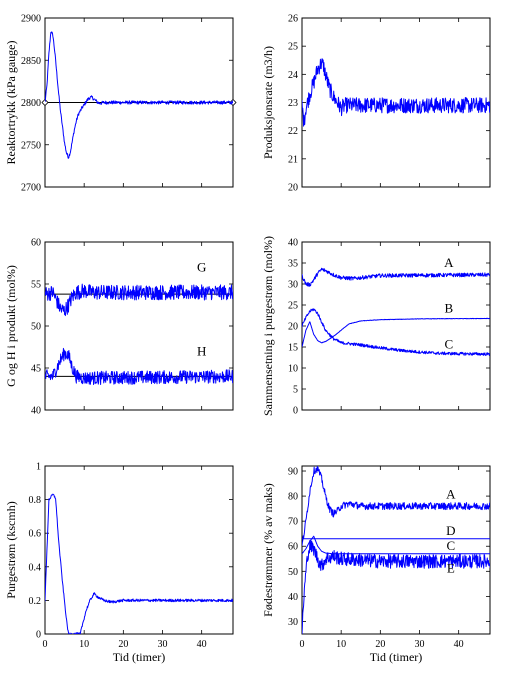 The width and height of the screenshot is (510, 675). What do you see at coordinates (293, 131) in the screenshot?
I see `y-tick-label: 22` at bounding box center [293, 131].